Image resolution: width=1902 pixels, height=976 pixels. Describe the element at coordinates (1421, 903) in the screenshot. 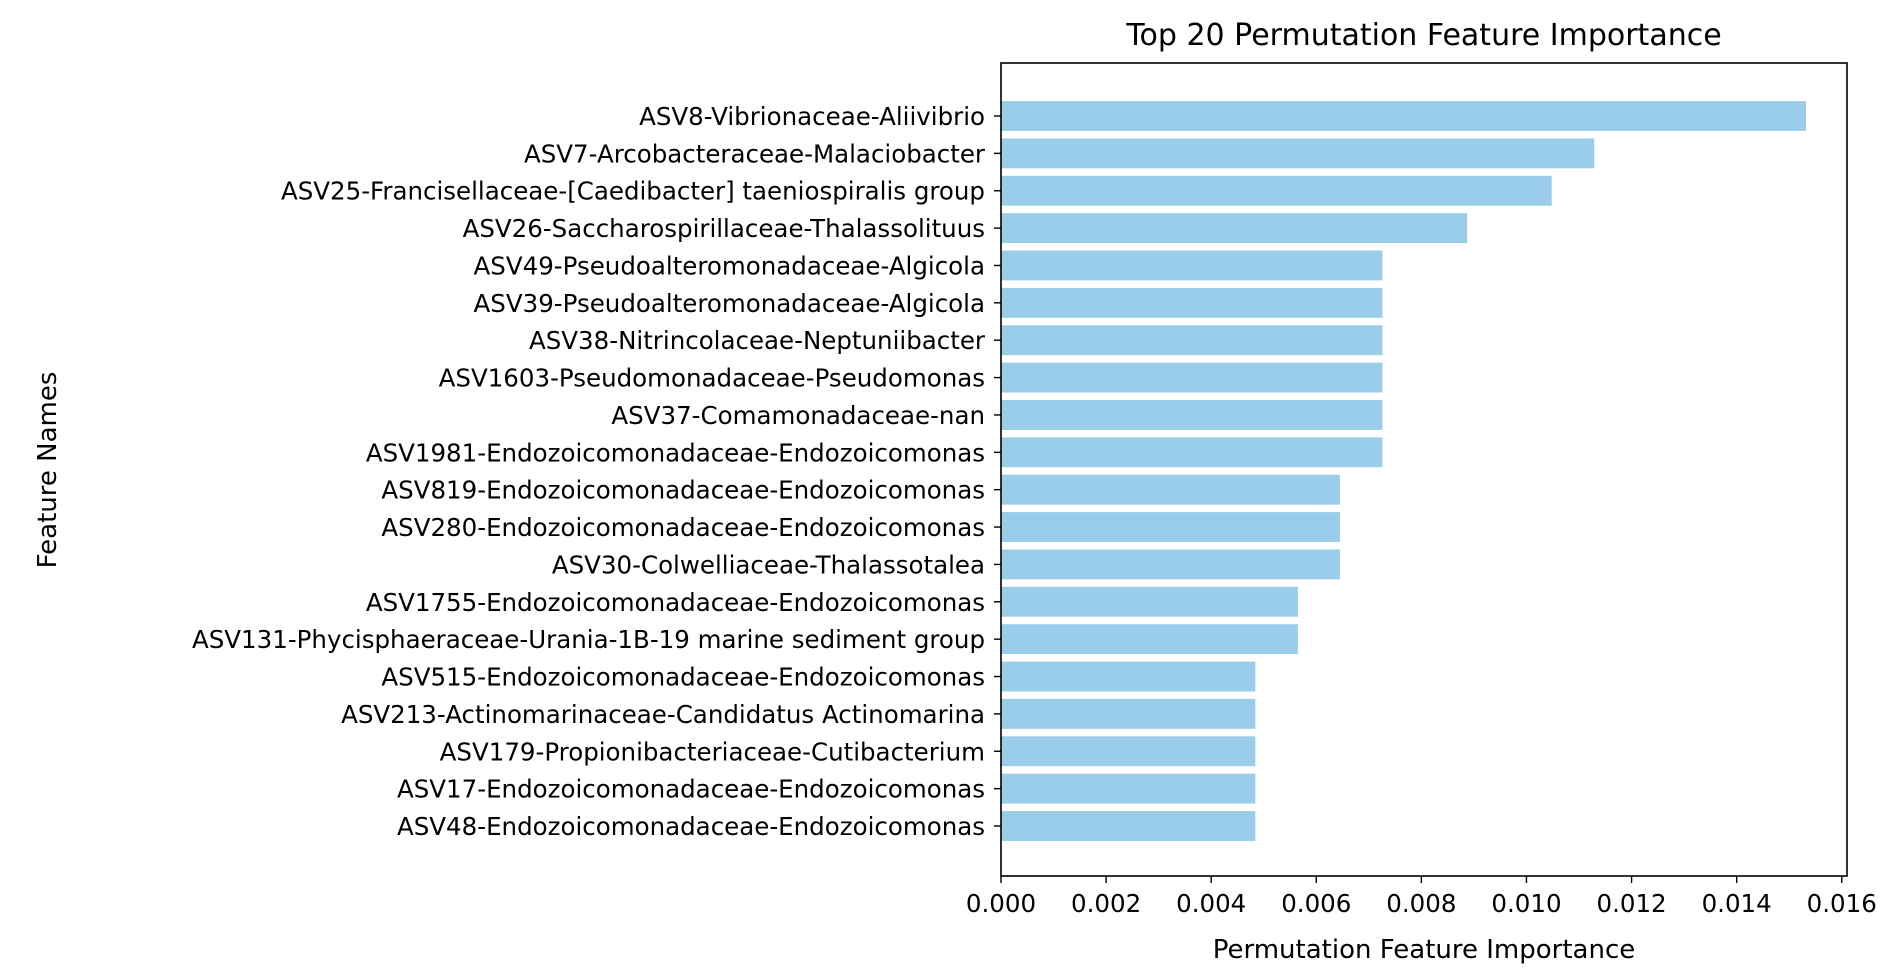

I see `x-tick-label: 0.008` at that location.